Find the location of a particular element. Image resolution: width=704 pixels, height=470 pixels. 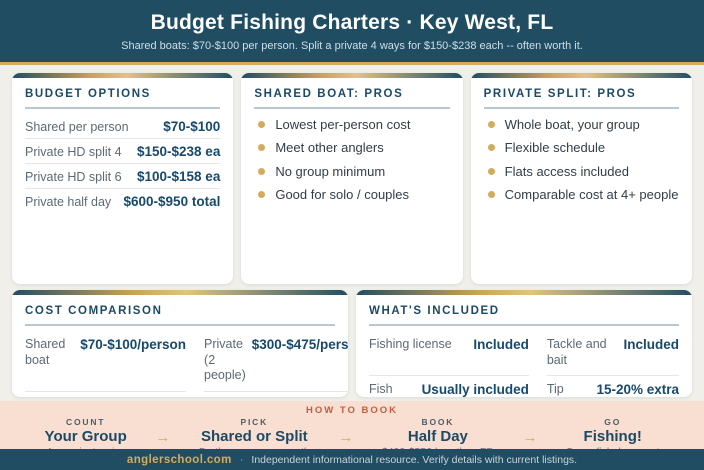

budget-options-title: BUDGET OPTIONS is located at coordinates (123, 98).